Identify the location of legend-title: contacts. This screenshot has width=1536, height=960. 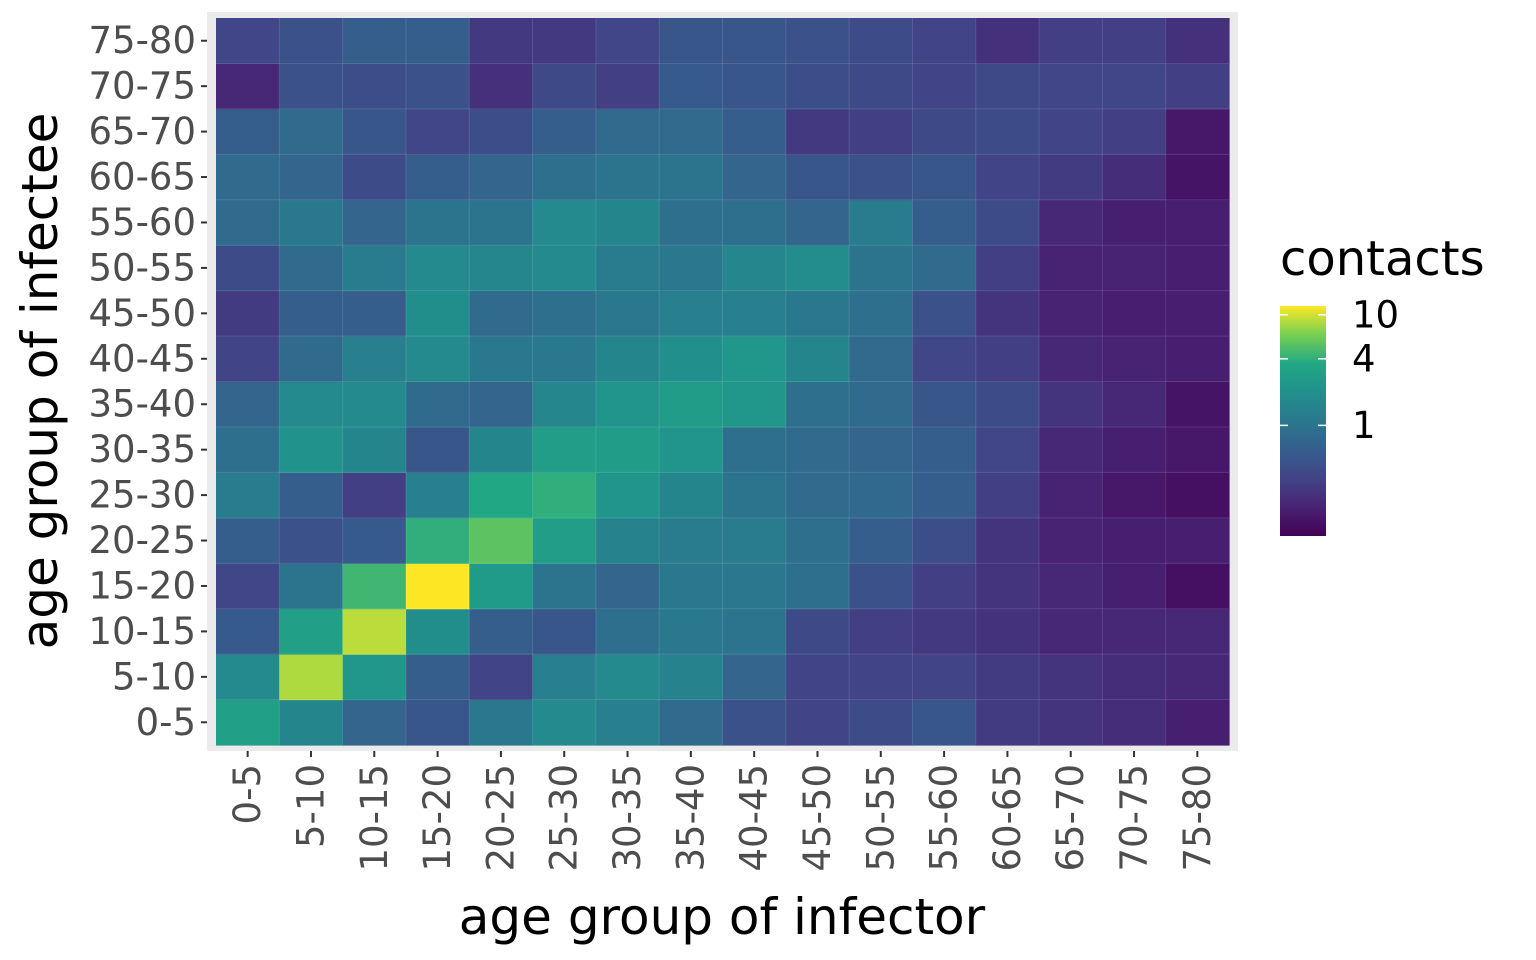
(1382, 259).